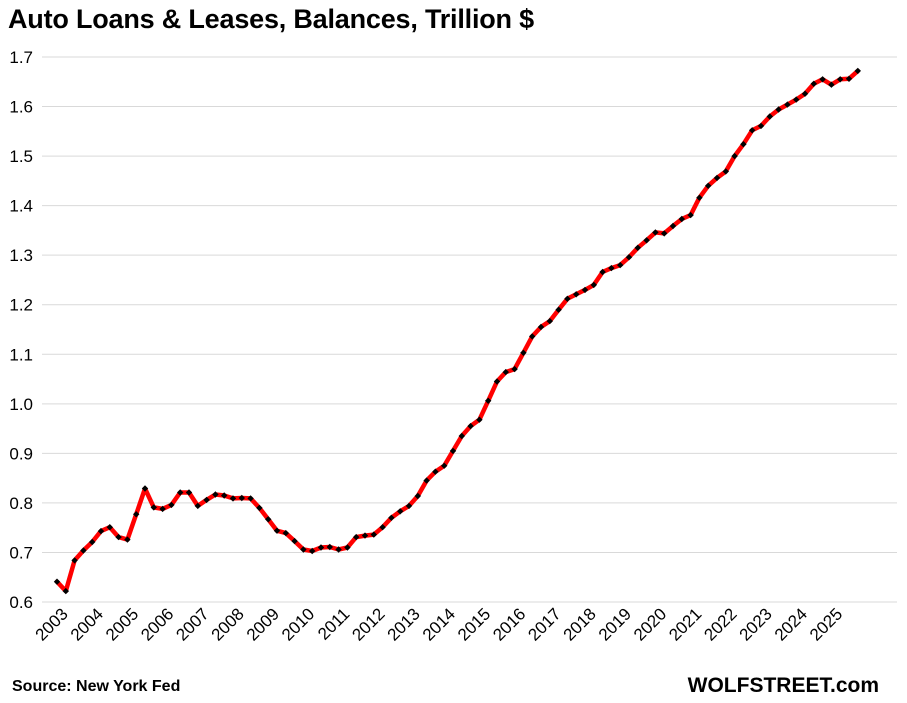 The height and width of the screenshot is (703, 907). Describe the element at coordinates (21, 453) in the screenshot. I see `y-tick-label: 0.9` at that location.